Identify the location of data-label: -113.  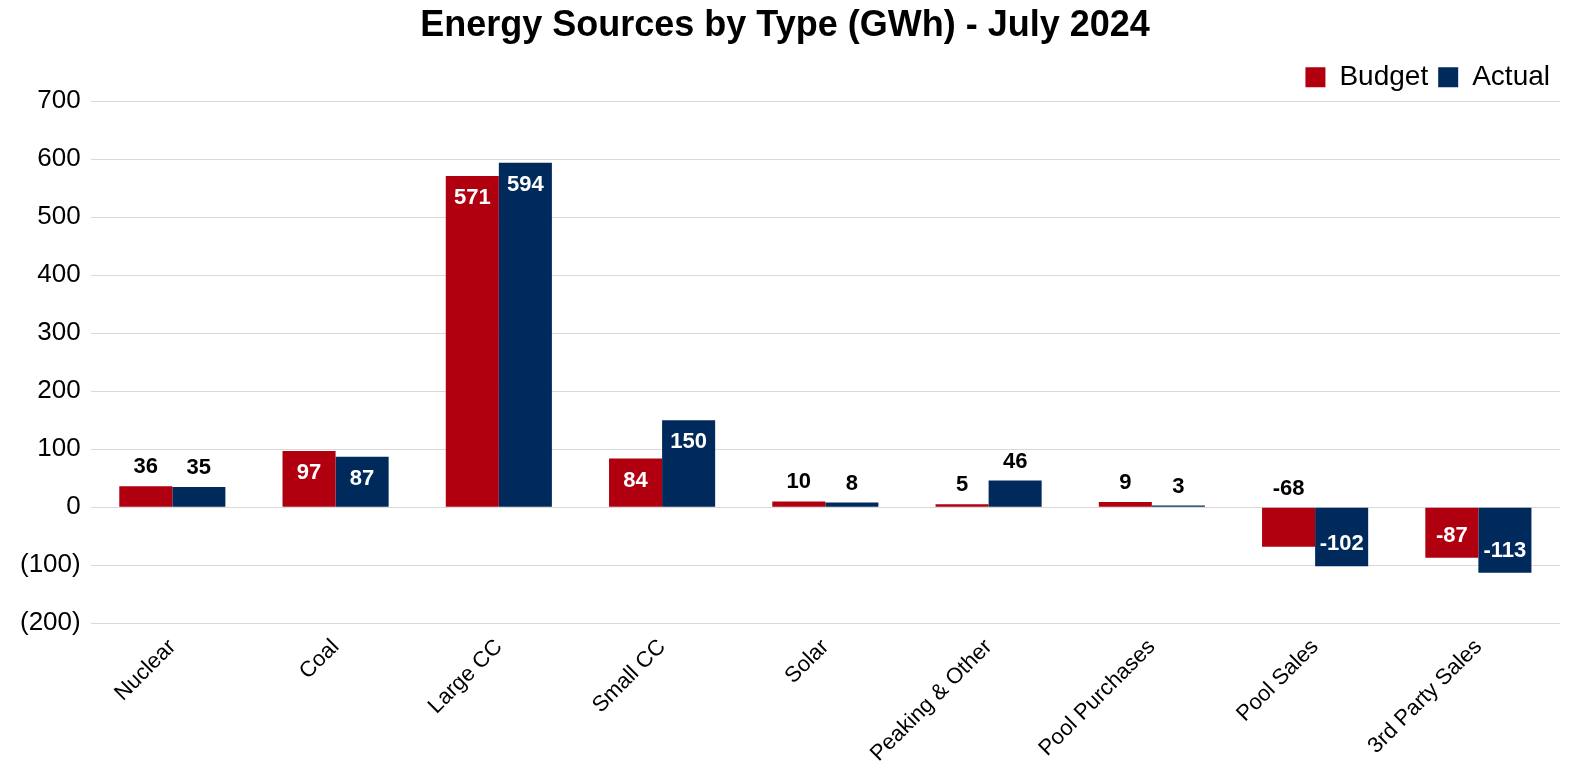
(1505, 549).